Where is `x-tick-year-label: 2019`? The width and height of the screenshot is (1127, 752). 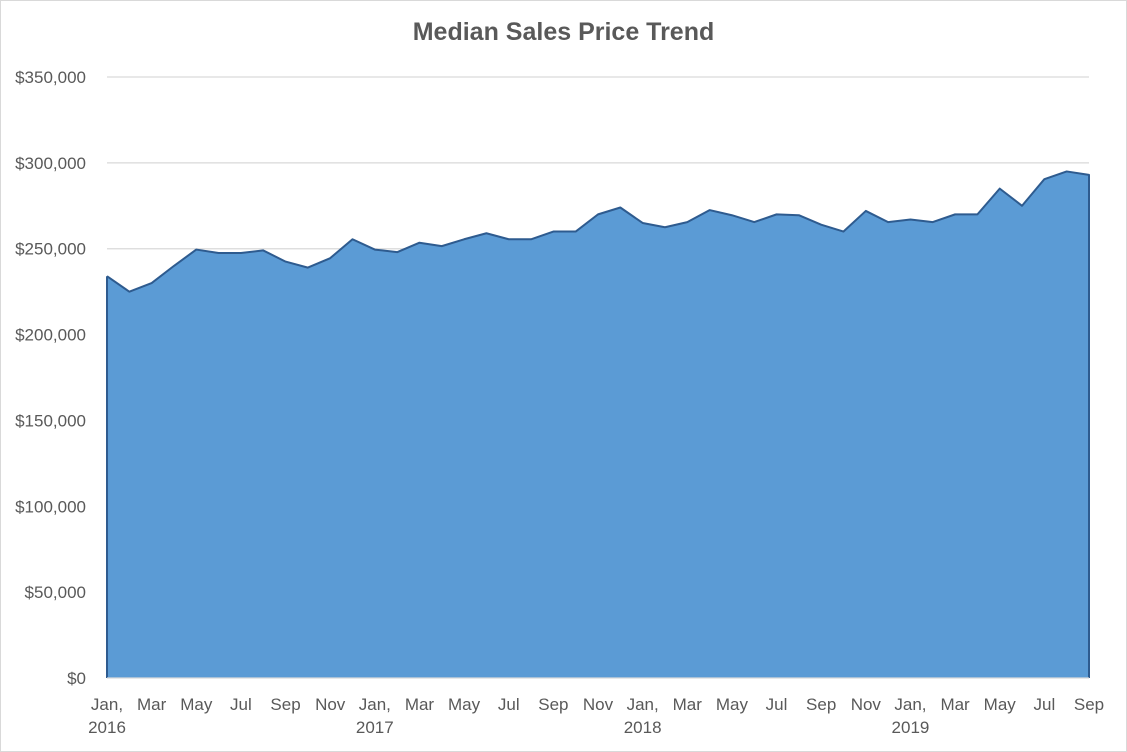 x-tick-year-label: 2019 is located at coordinates (911, 727).